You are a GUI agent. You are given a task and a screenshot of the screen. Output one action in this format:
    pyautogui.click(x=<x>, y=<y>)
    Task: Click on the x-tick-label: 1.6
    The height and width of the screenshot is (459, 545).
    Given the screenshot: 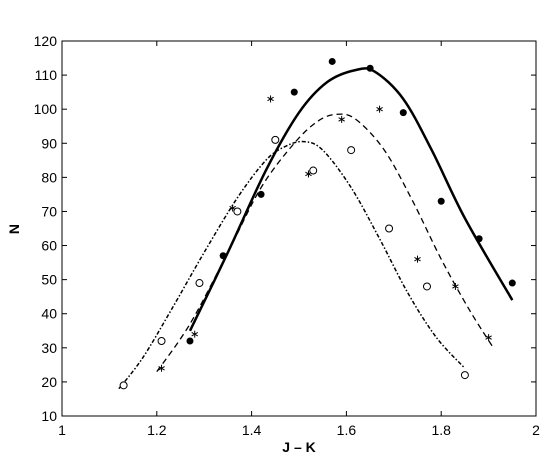 What is the action you would take?
    pyautogui.click(x=347, y=430)
    